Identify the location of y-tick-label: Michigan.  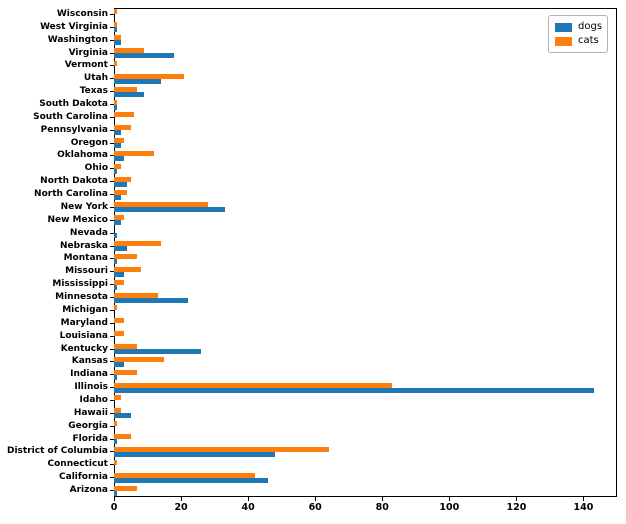
(85, 309).